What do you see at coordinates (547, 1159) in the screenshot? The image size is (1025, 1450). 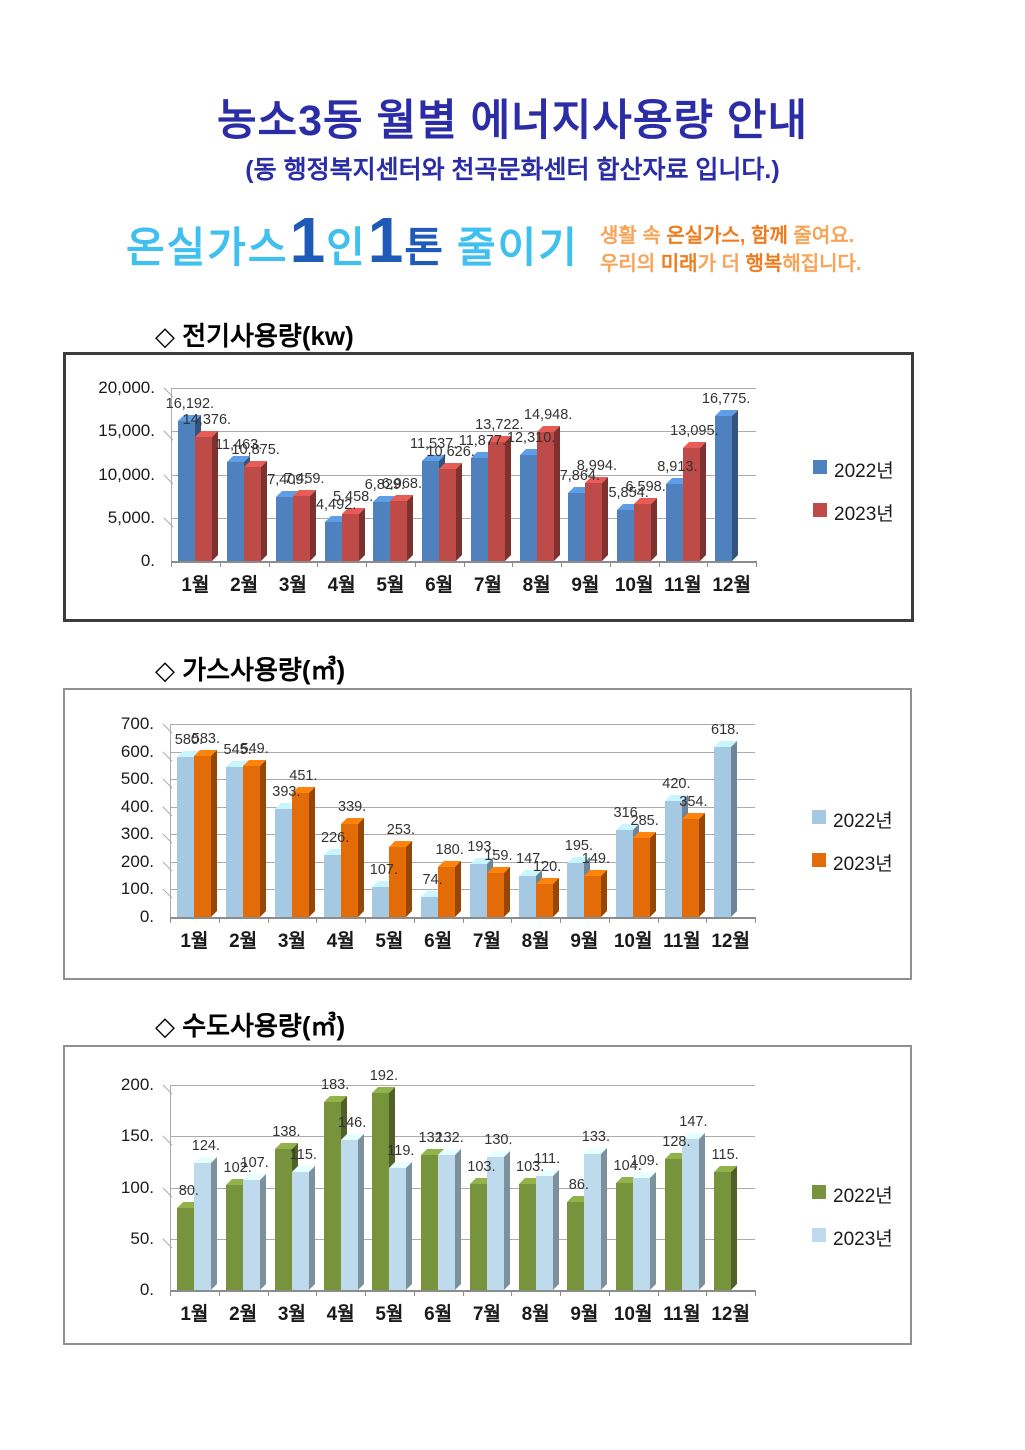 I see `data-label: 111.` at bounding box center [547, 1159].